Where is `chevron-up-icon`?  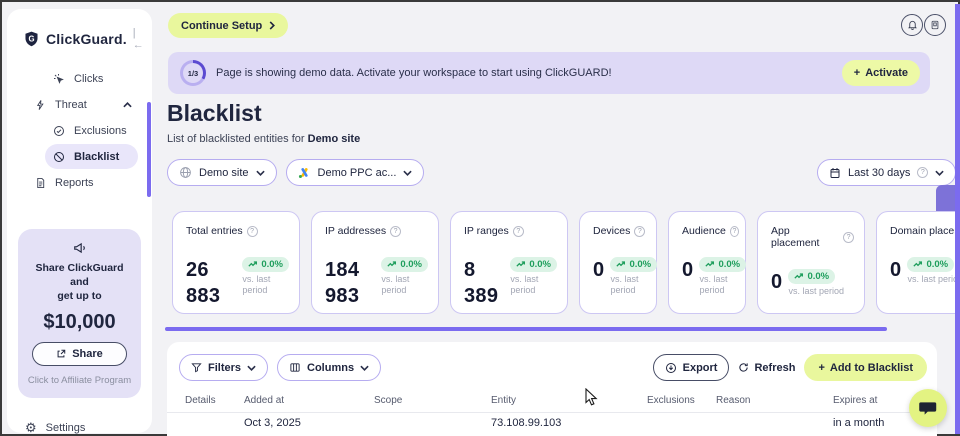 chevron-up-icon is located at coordinates (127, 104).